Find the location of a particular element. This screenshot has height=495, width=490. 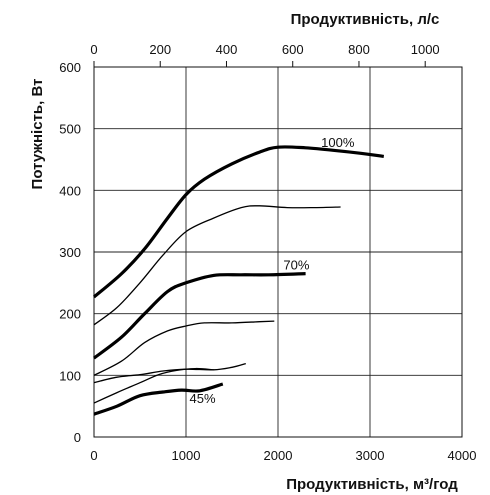

y-tick-label: 100 is located at coordinates (70, 375).